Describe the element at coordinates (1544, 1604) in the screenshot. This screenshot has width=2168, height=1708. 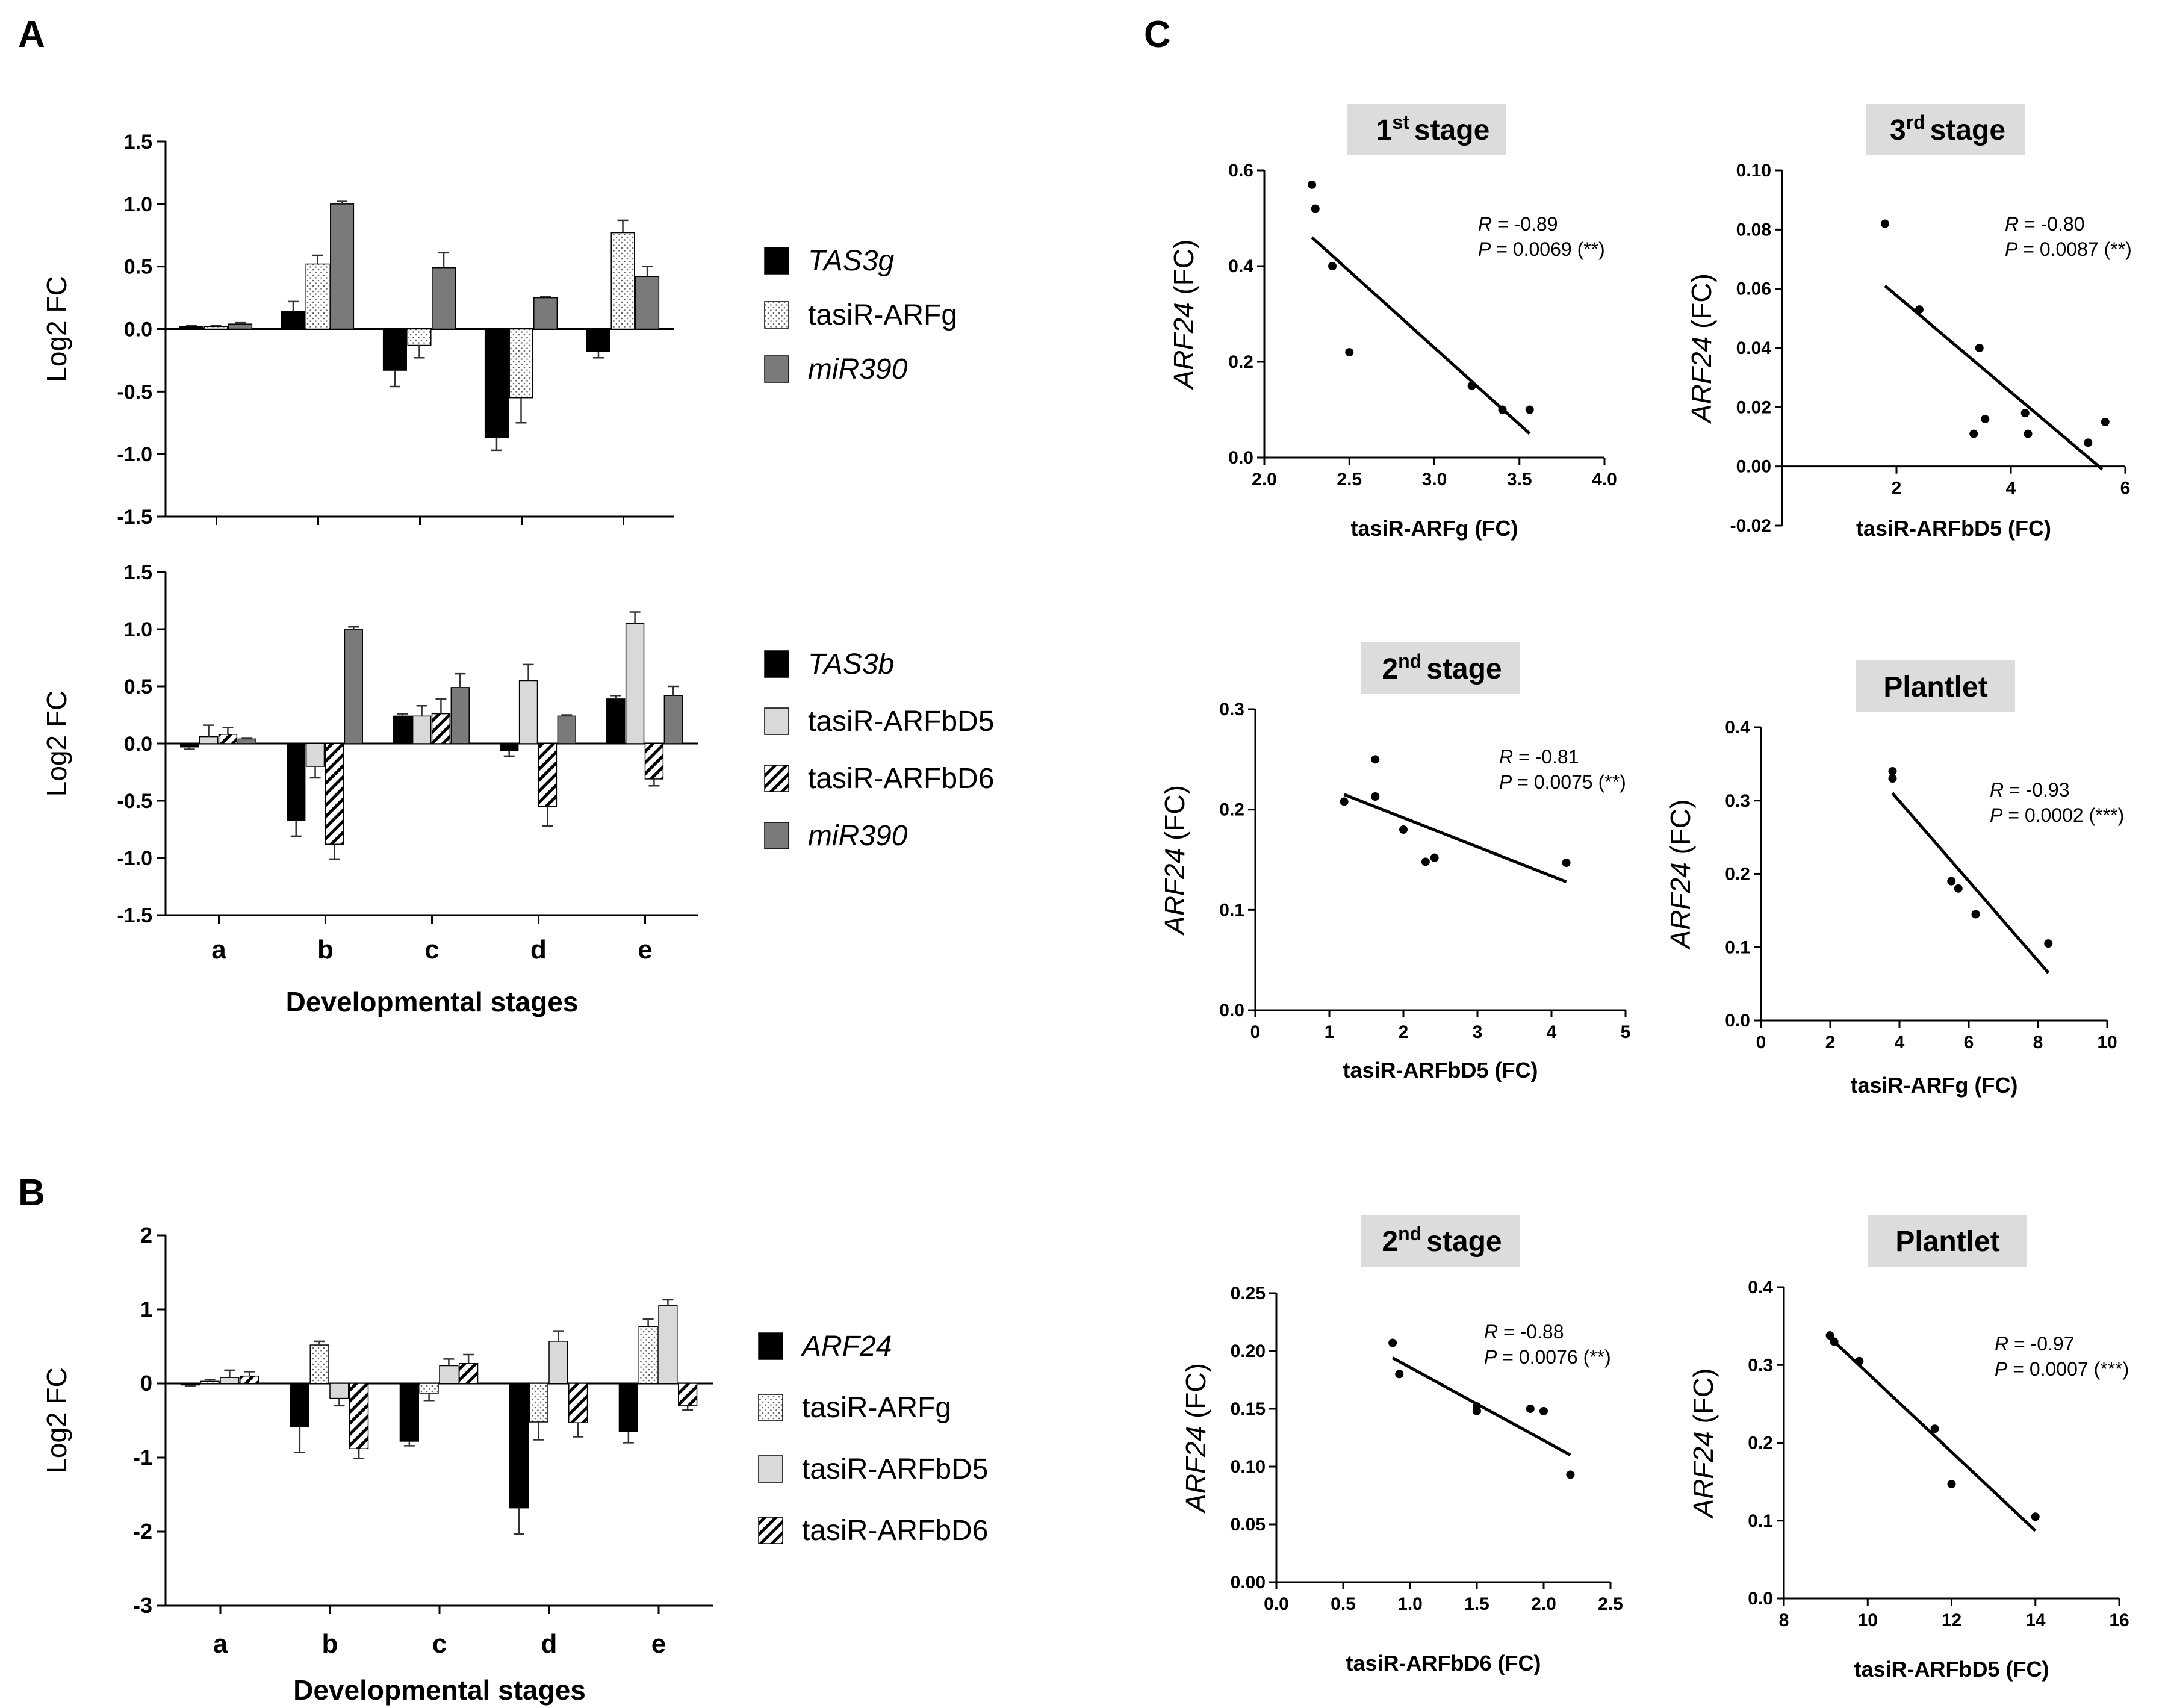
I see `x-tick-label: 2.0` at that location.